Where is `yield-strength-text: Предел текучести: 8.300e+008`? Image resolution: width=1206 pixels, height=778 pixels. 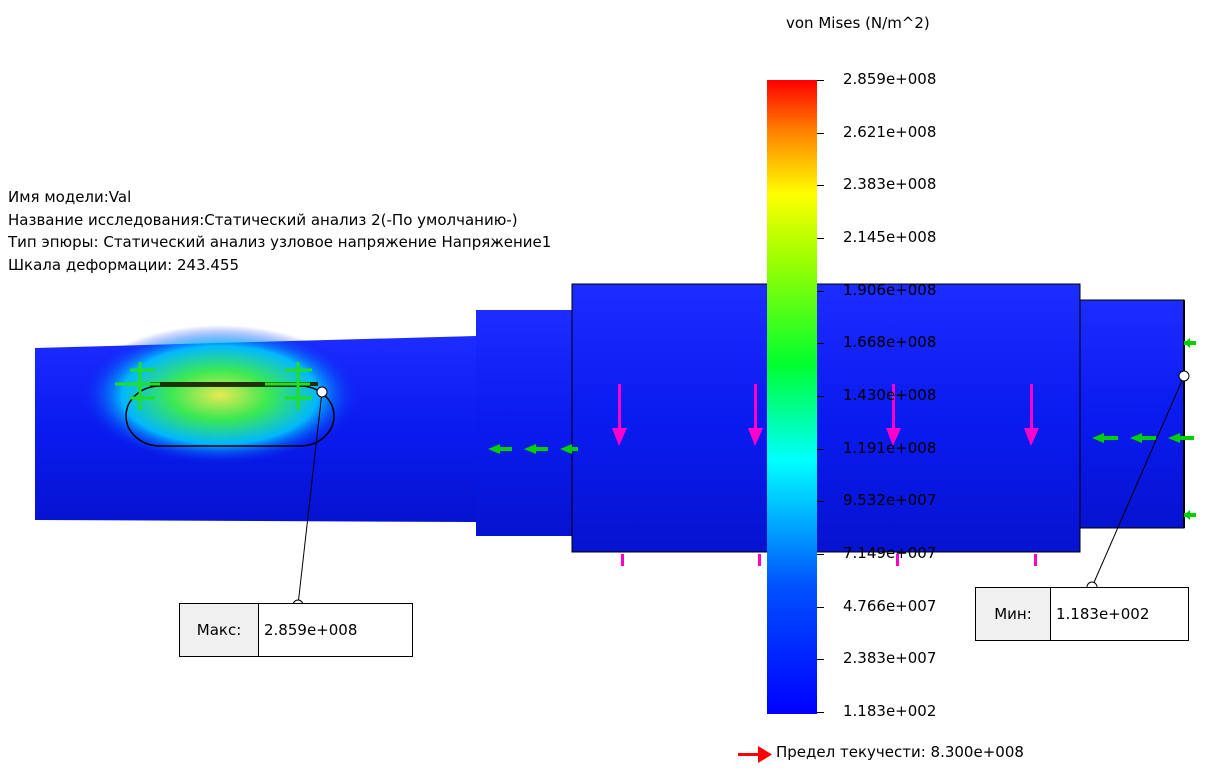 yield-strength-text: Предел текучести: 8.300e+008 is located at coordinates (900, 752).